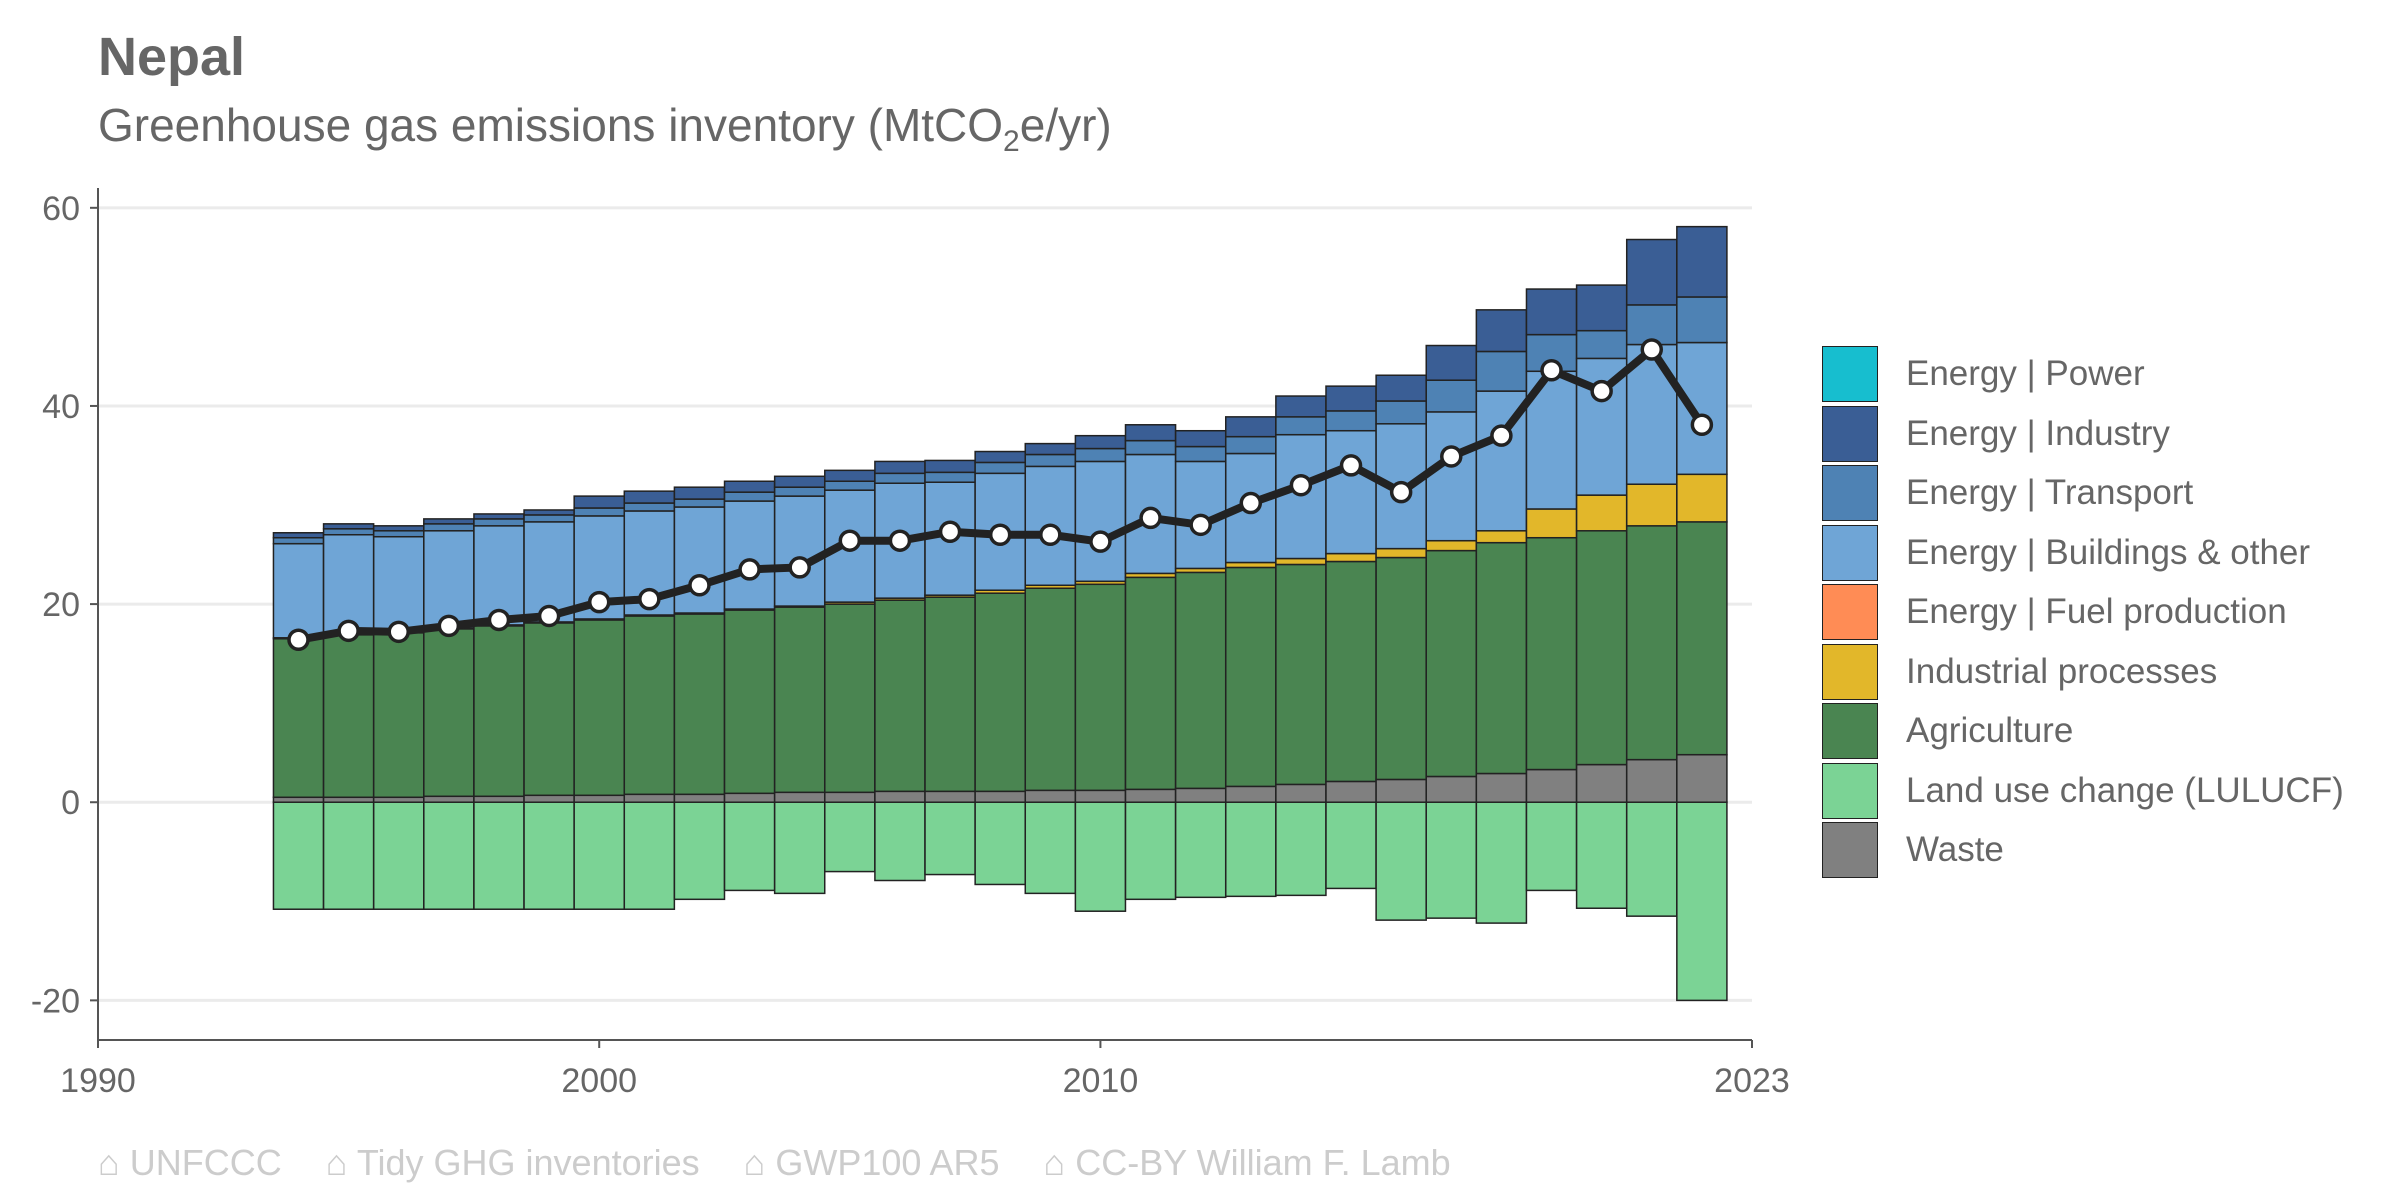 The height and width of the screenshot is (1200, 2400). Describe the element at coordinates (398, 534) in the screenshot. I see `bar-energy-transport-1996` at that location.